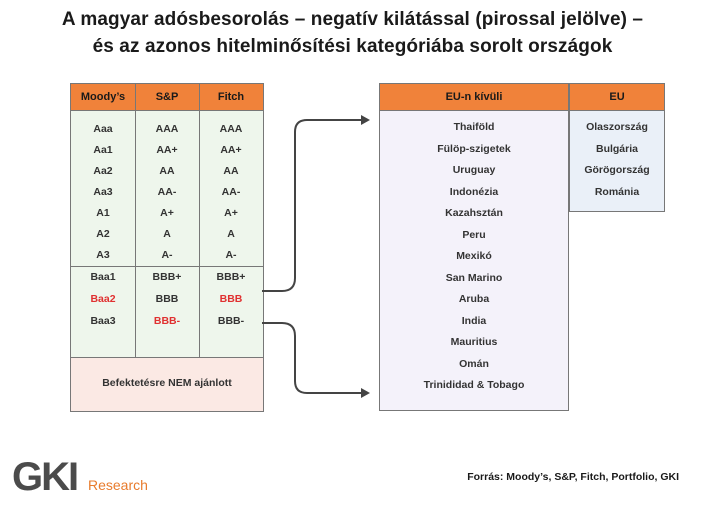 This screenshot has width=705, height=516. Describe the element at coordinates (103, 213) in the screenshot. I see `rating-moodys-cell: A1` at that location.